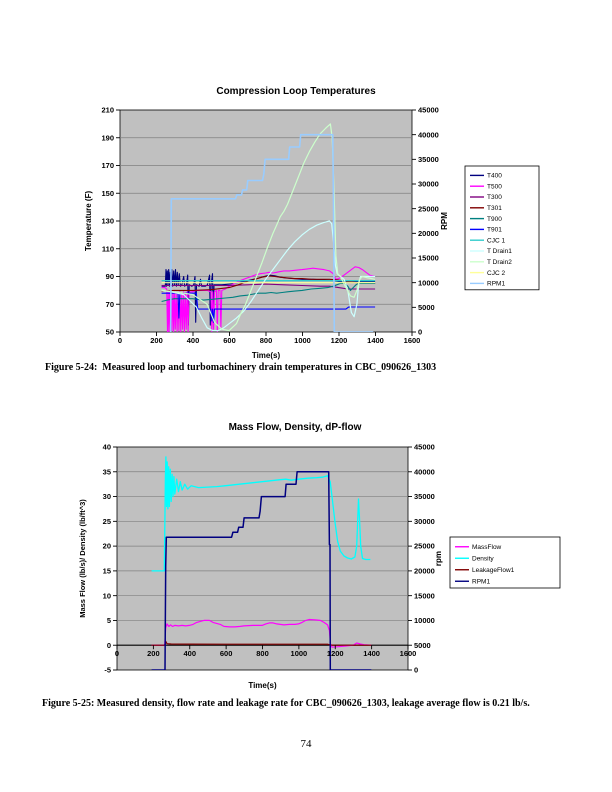 The height and width of the screenshot is (792, 612). I want to click on legend-label: Density, so click(483, 558).